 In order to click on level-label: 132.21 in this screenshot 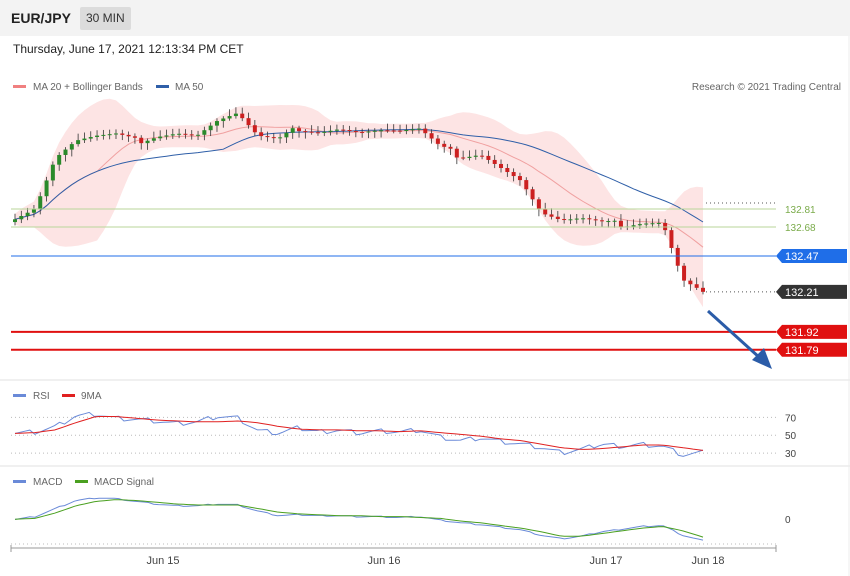, I will do `click(802, 293)`.